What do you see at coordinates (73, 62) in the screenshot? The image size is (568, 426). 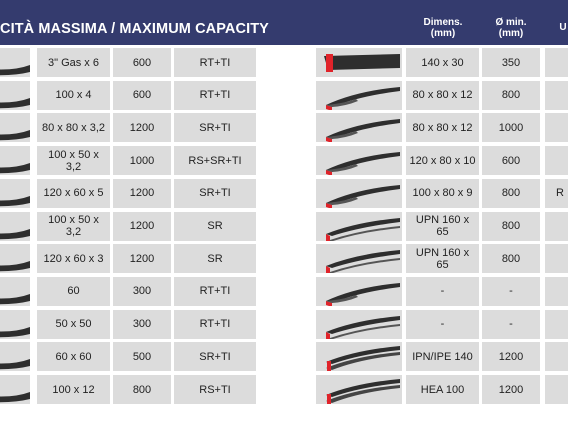 I see `left-cell-dim: 3" Gas x 6` at bounding box center [73, 62].